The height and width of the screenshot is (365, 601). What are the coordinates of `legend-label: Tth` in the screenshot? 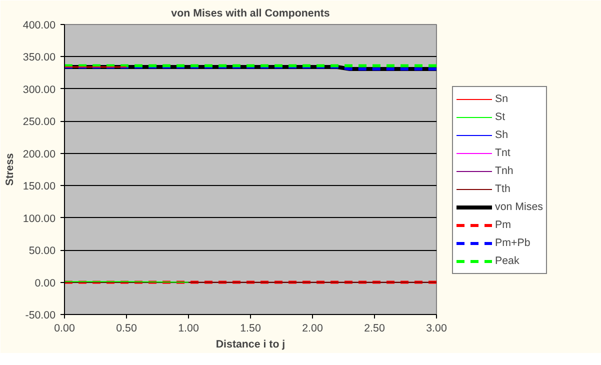 It's located at (503, 189).